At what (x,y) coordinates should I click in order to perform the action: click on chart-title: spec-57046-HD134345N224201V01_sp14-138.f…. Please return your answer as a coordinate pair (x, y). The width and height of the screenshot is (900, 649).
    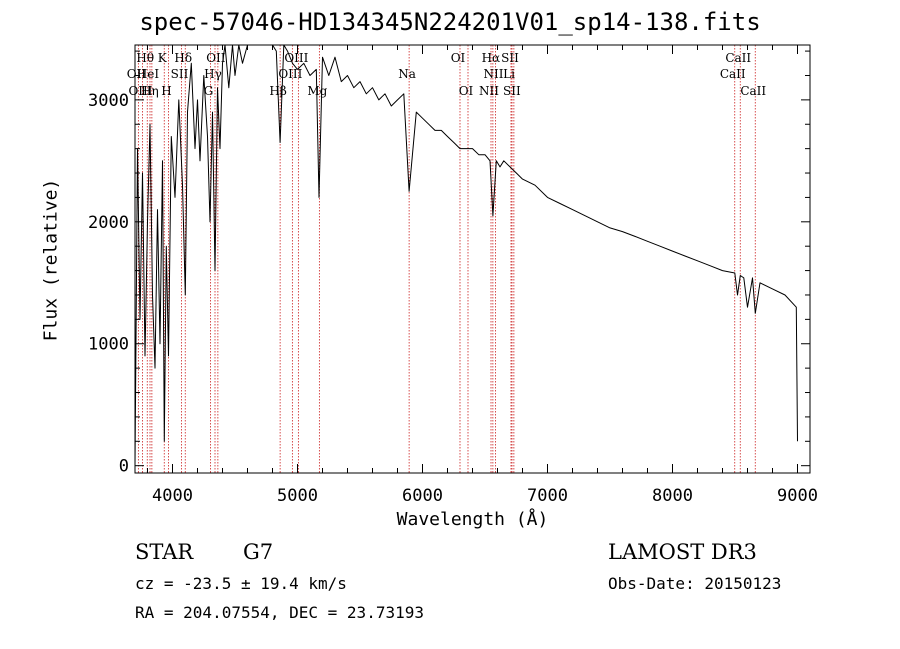
    Looking at the image, I should click on (450, 22).